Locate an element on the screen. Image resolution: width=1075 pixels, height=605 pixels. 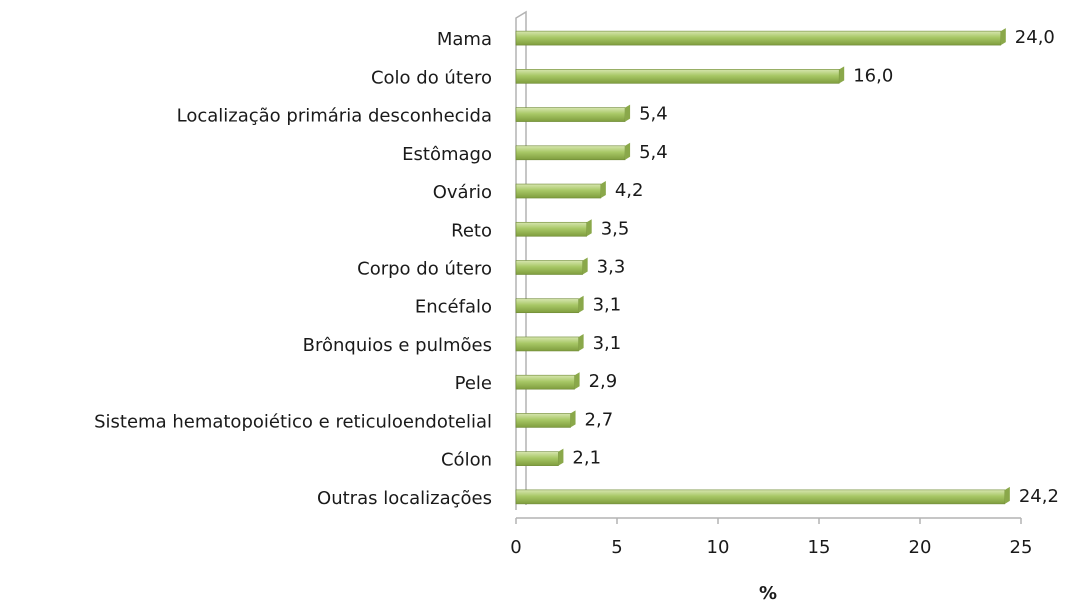
y-tick-label: Pele is located at coordinates (473, 383).